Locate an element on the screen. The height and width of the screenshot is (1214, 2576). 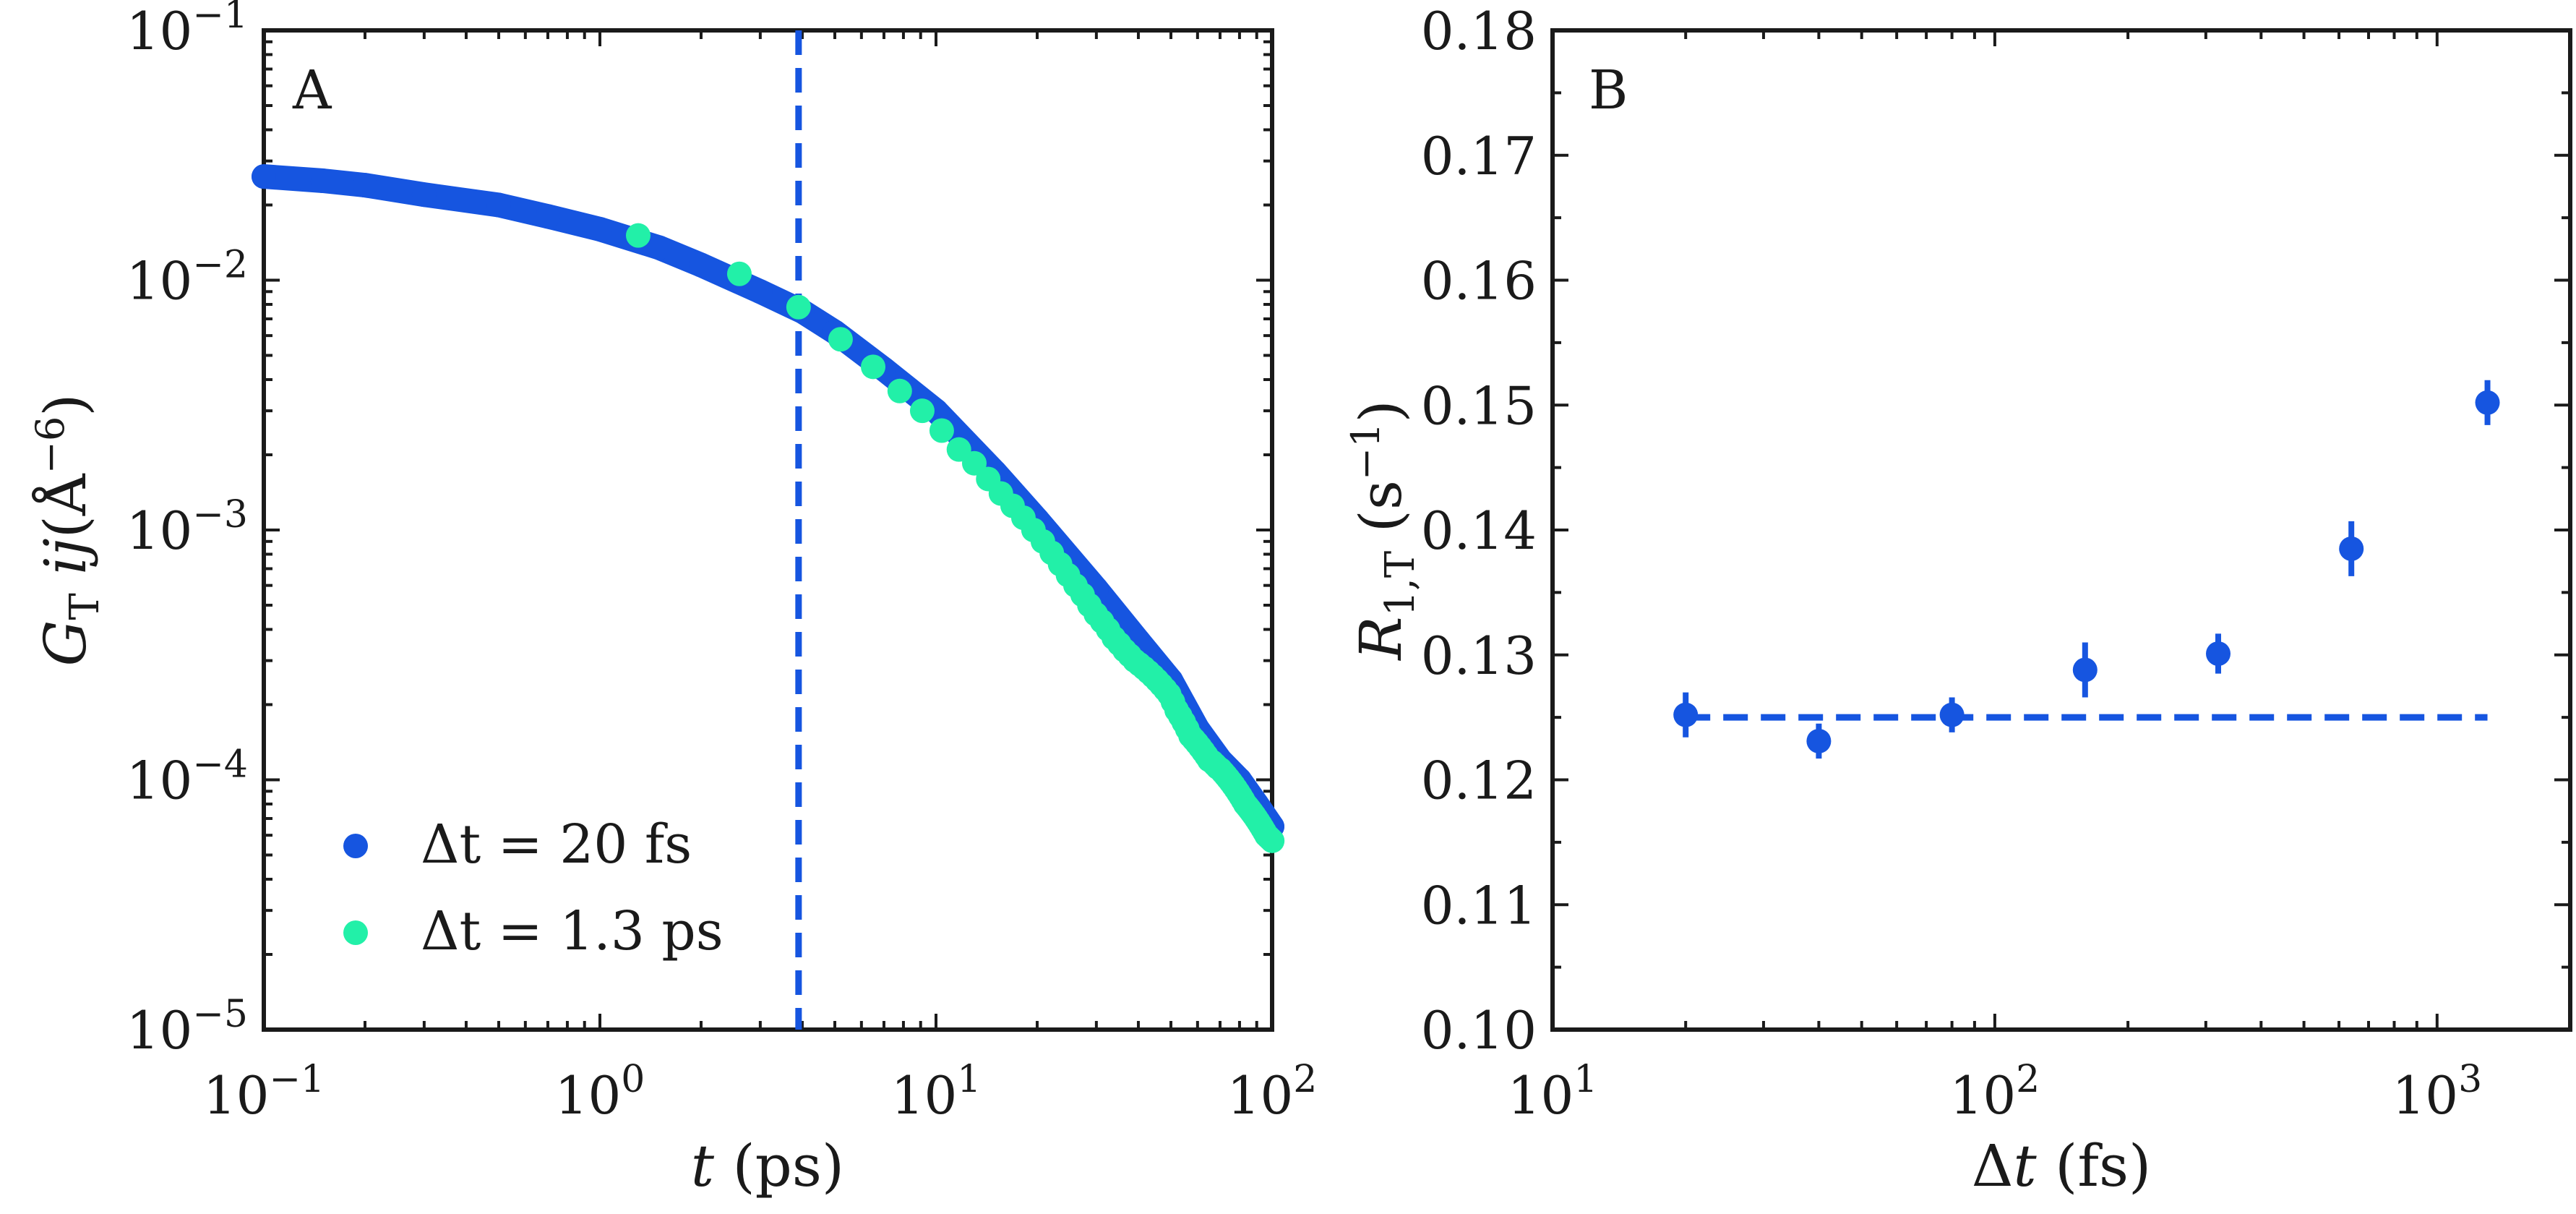
legend-marker-1p3ps is located at coordinates (355, 932).